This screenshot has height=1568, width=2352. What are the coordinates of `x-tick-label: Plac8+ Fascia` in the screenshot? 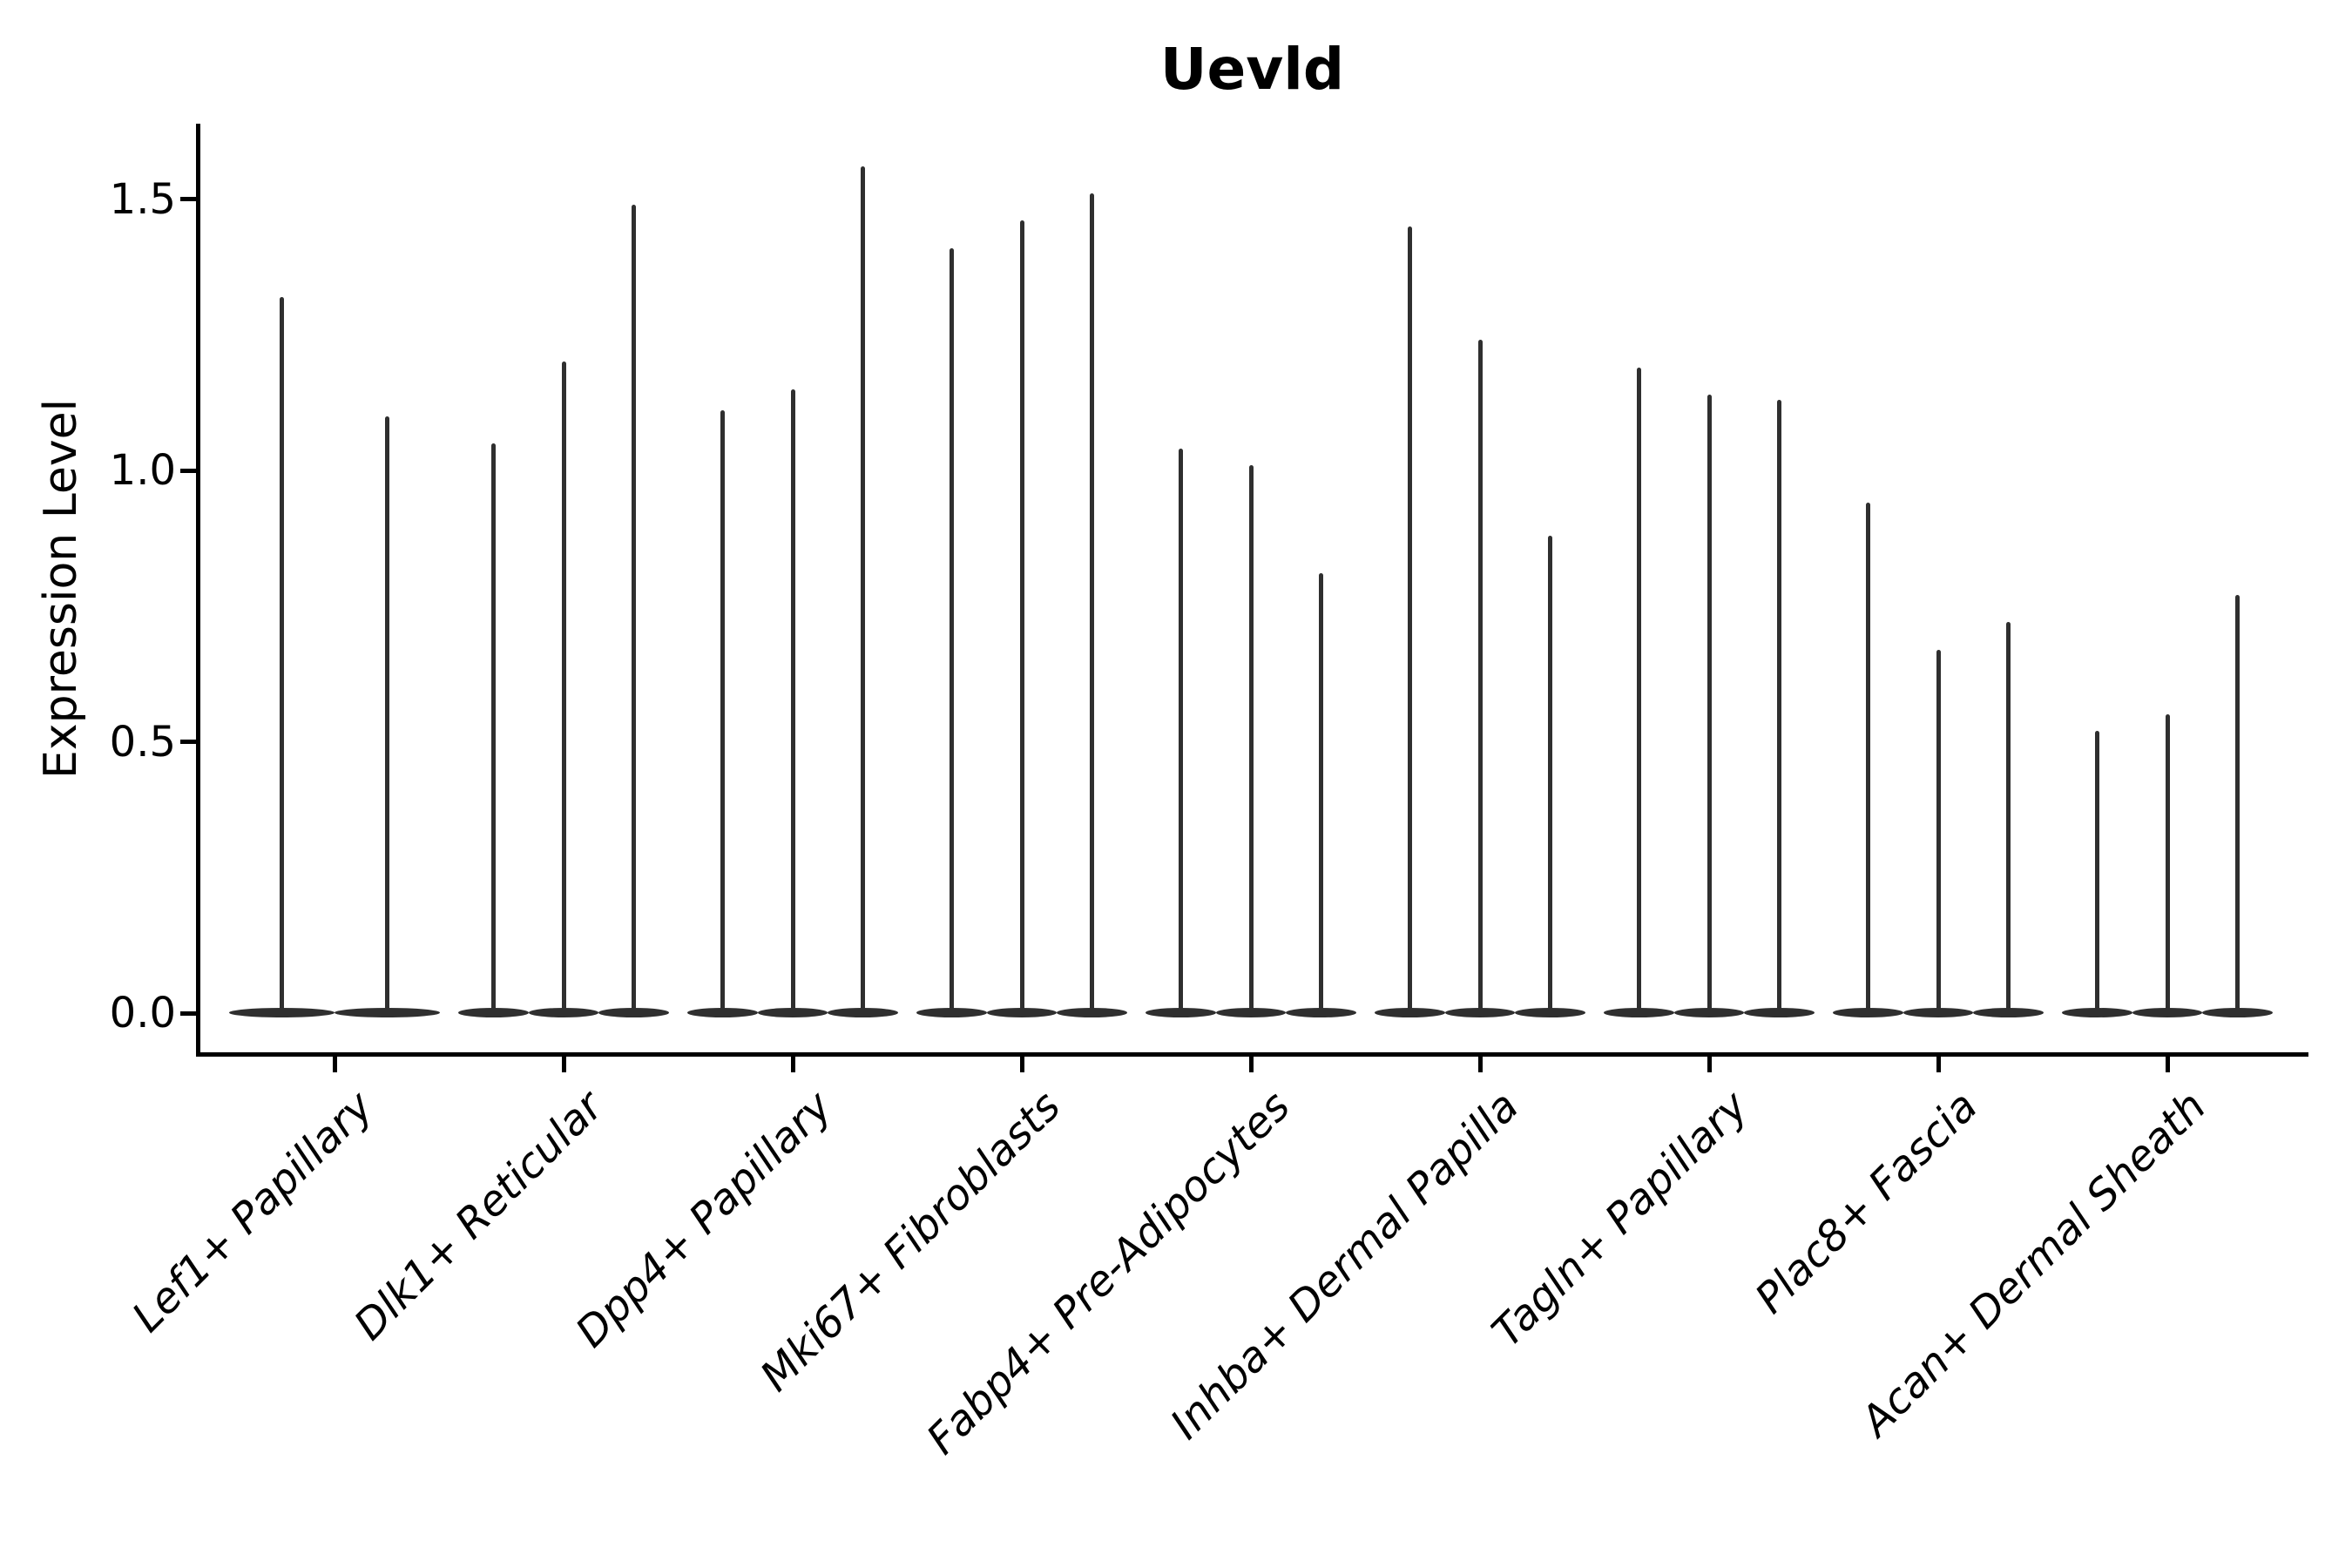 It's located at (1866, 1202).